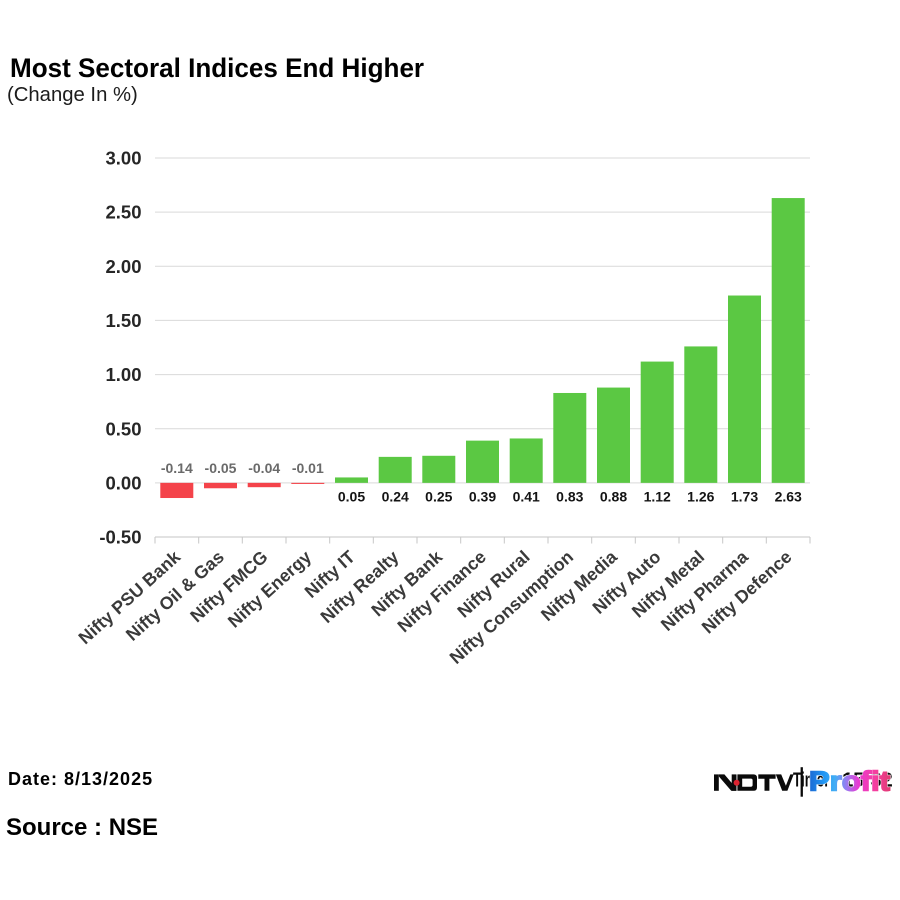 The width and height of the screenshot is (900, 900). Describe the element at coordinates (482, 496) in the screenshot. I see `svg-text: 0.39` at that location.